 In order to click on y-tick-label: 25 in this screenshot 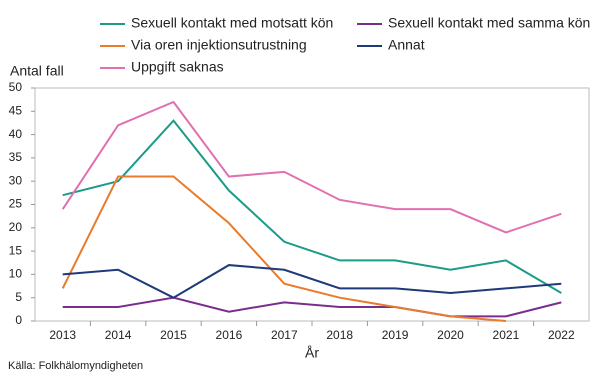, I will do `click(16, 204)`.